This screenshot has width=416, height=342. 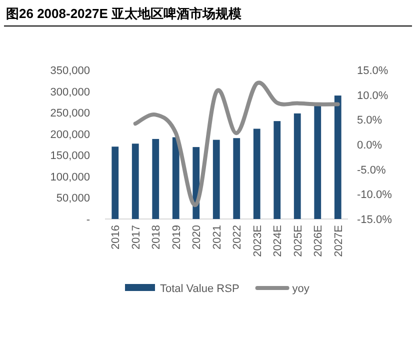 What do you see at coordinates (372, 96) in the screenshot?
I see `y2-tick-label: 10.0%` at bounding box center [372, 96].